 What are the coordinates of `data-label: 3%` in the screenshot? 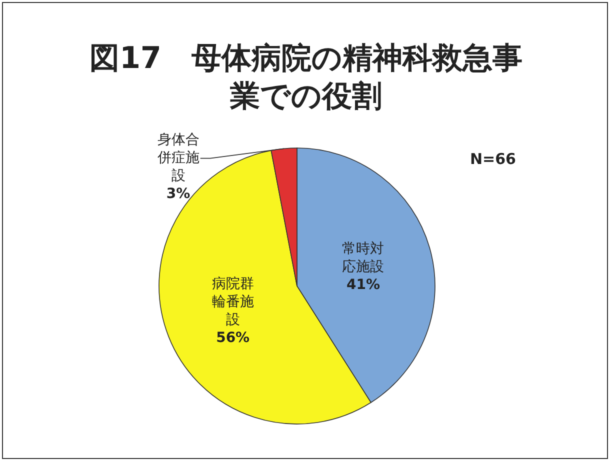 It's located at (178, 194).